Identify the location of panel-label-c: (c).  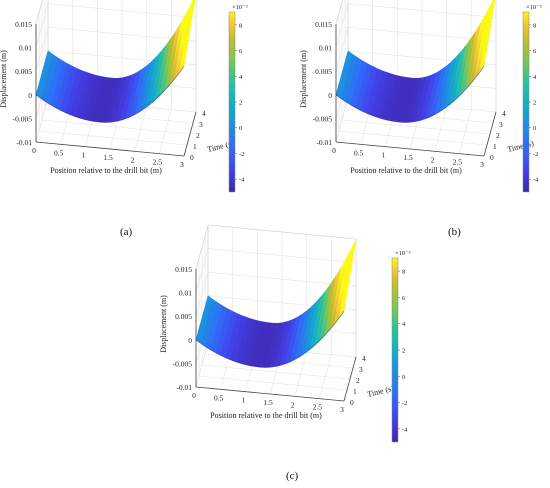
(292, 476).